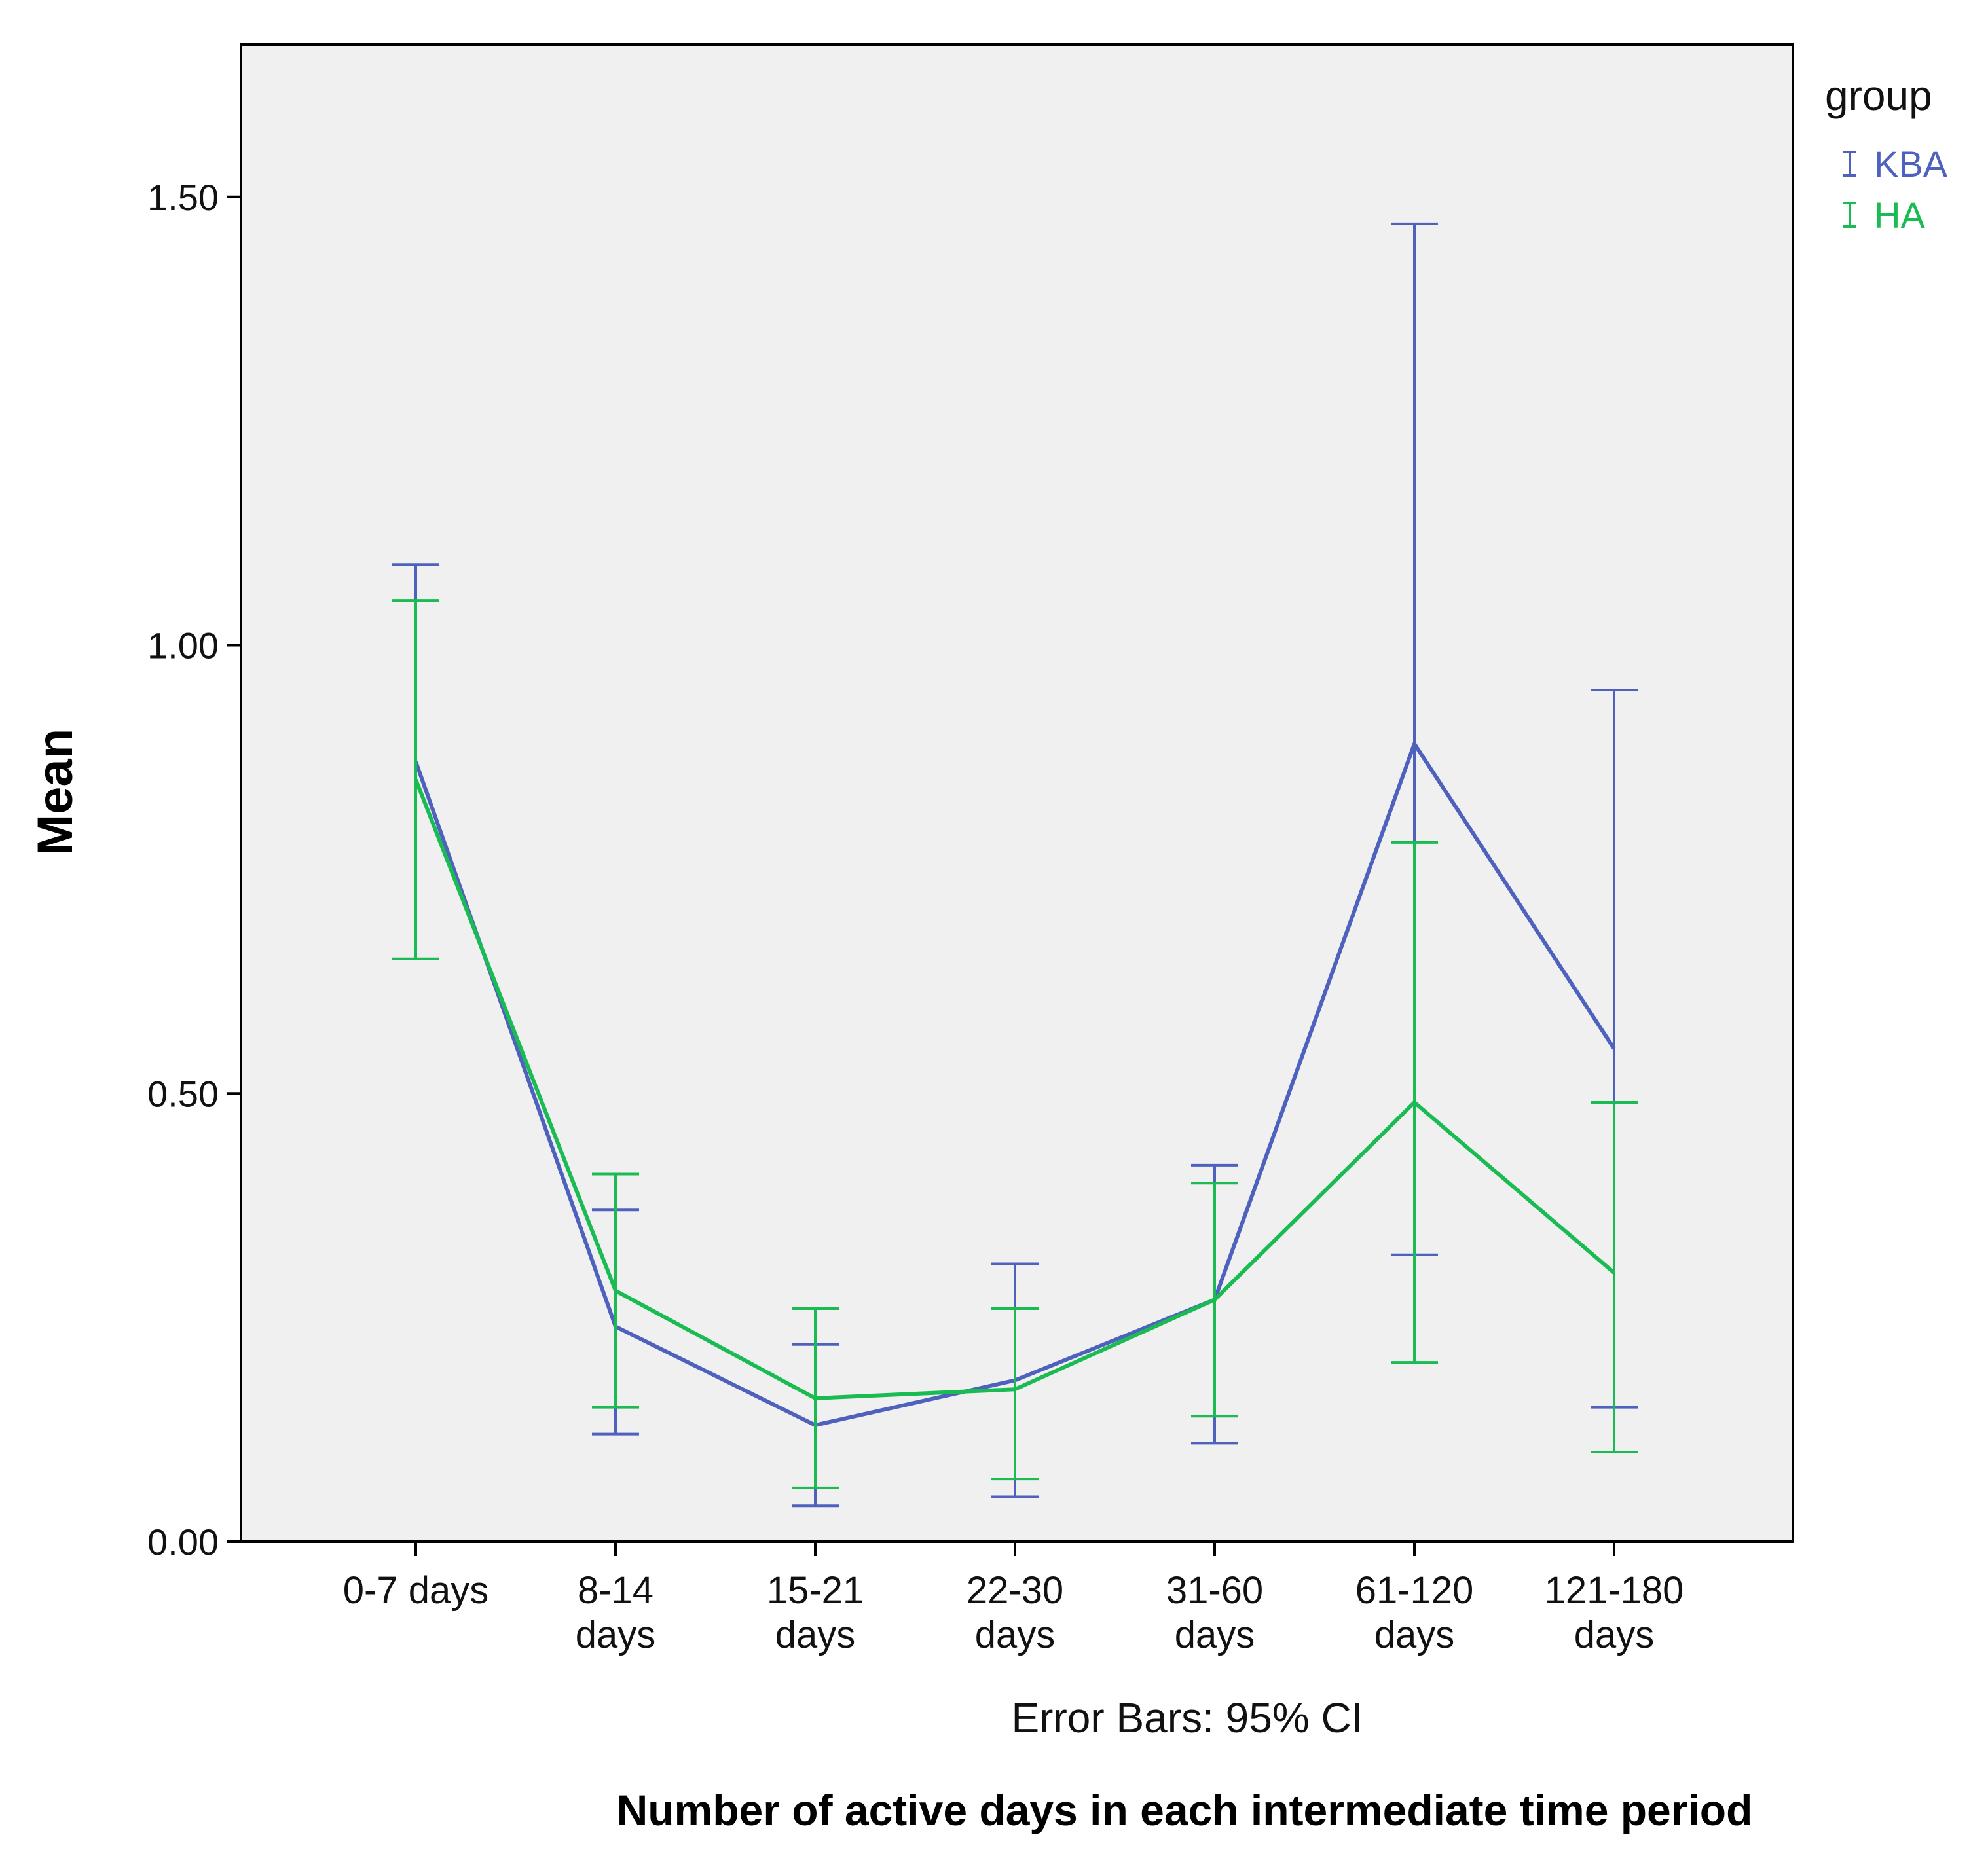 This screenshot has height=1852, width=1988. Describe the element at coordinates (815, 1590) in the screenshot. I see `x-tick-label: 15-21` at that location.